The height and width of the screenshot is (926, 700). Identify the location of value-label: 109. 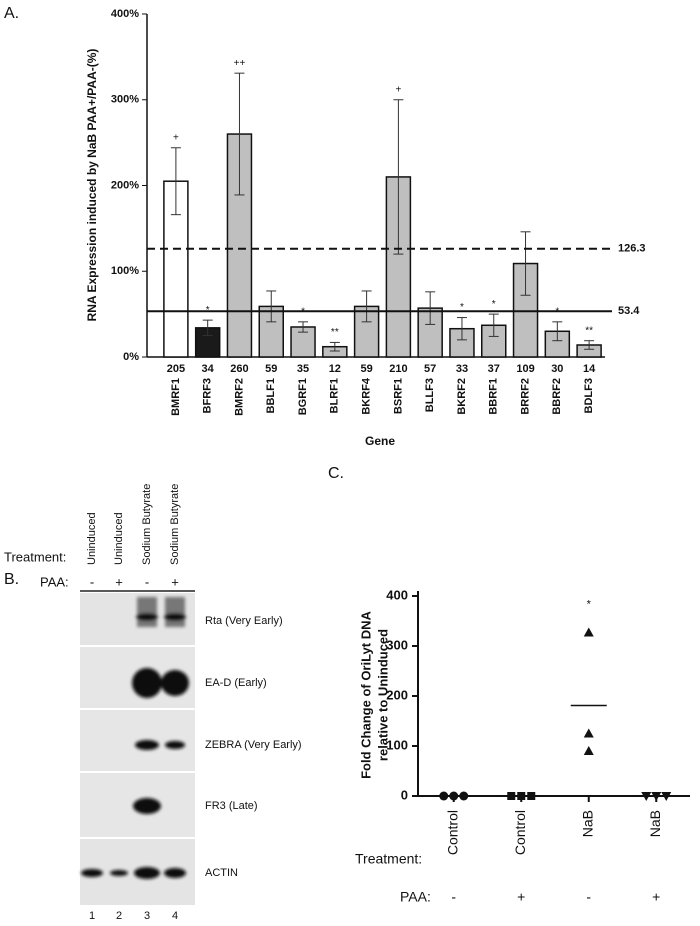
(525, 369).